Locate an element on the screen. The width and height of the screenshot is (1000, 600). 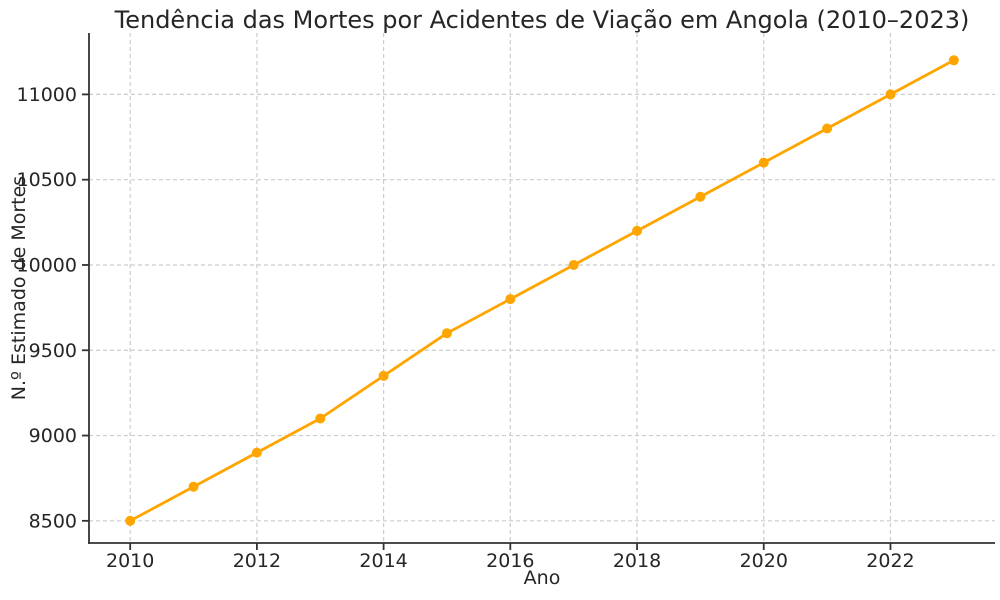
x-tick-label: 2010 is located at coordinates (130, 561).